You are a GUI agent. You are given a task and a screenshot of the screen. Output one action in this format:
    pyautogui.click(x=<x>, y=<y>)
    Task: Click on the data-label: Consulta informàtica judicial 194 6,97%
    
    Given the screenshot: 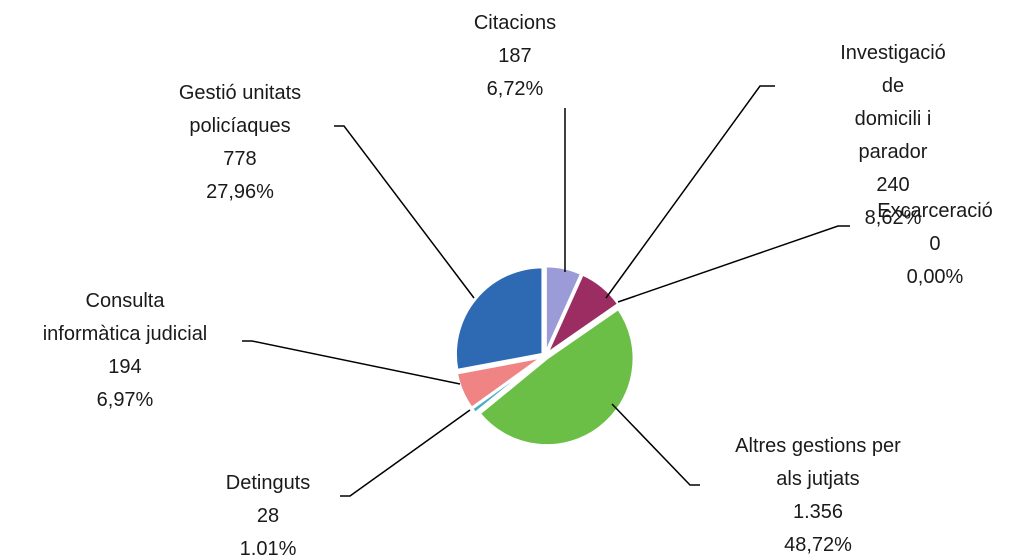 What is the action you would take?
    pyautogui.click(x=125, y=351)
    